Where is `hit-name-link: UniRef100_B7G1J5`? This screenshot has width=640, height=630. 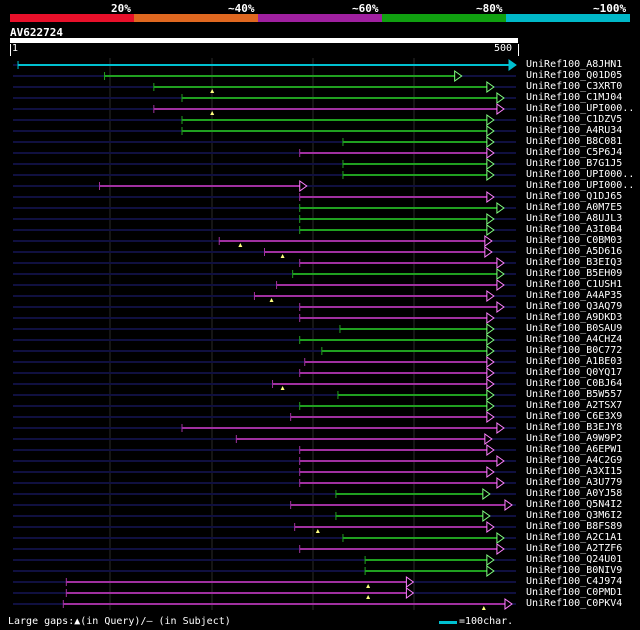
hit-name-link: UniRef100_B7G1J5 is located at coordinates (574, 163).